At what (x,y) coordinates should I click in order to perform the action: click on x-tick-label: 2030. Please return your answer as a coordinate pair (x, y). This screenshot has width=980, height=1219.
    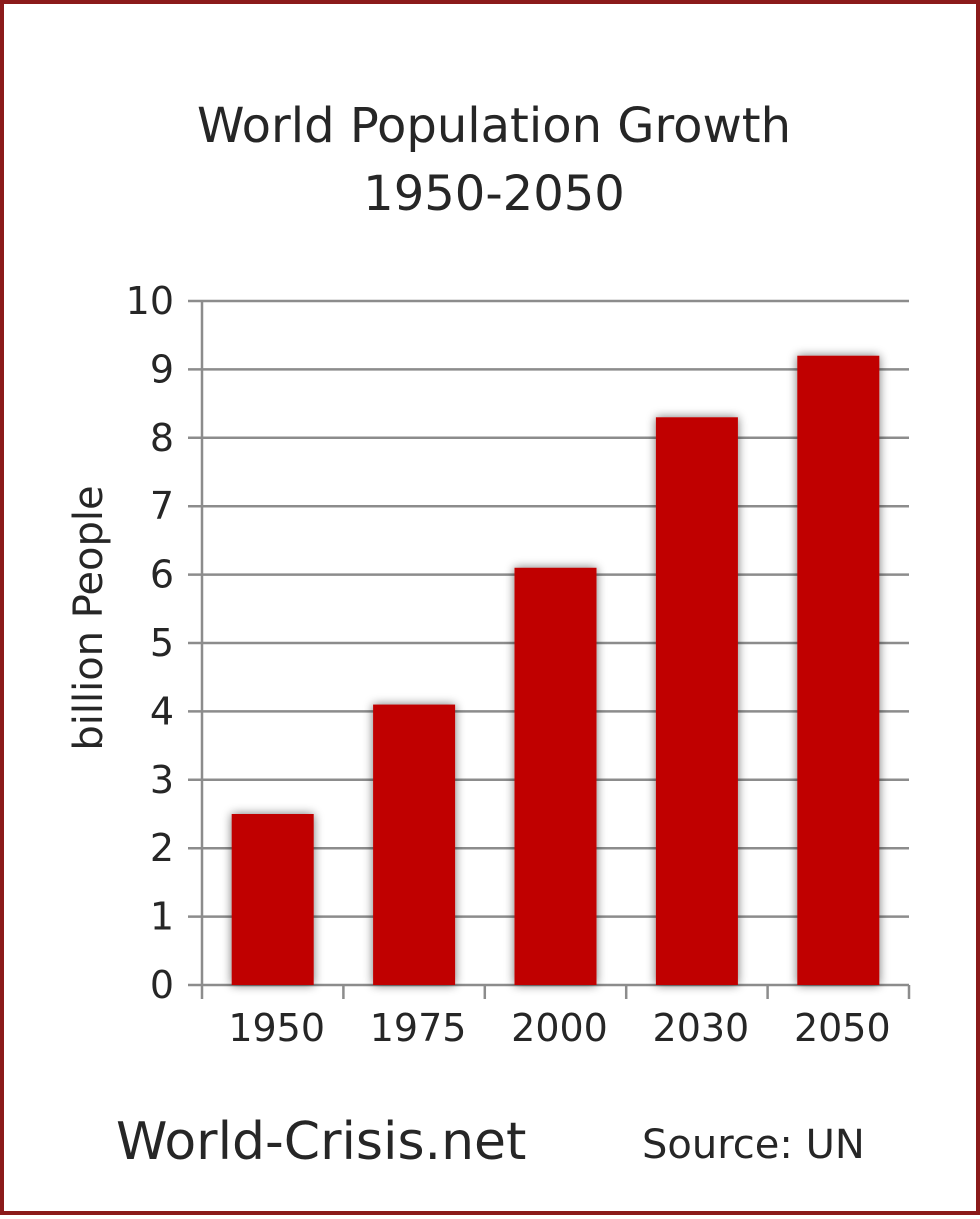
    Looking at the image, I should click on (701, 1028).